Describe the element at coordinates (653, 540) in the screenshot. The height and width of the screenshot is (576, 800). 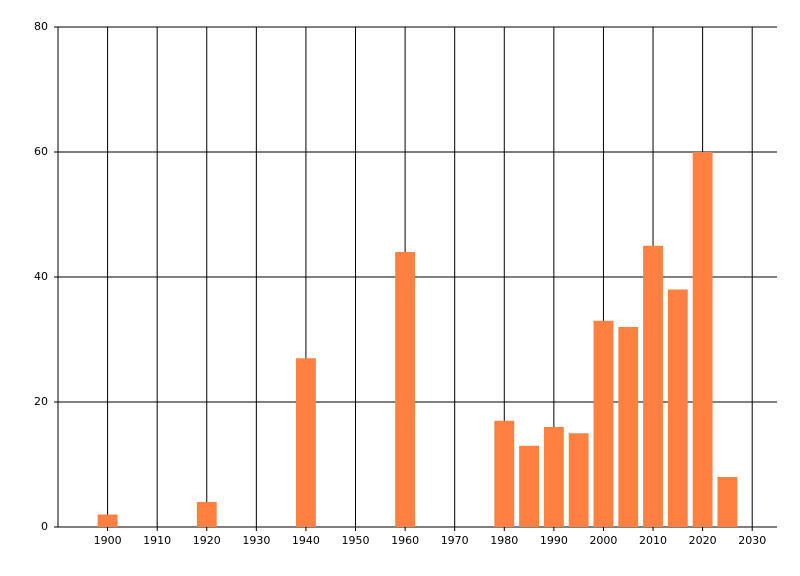
I see `x-tick-label: 2010` at that location.